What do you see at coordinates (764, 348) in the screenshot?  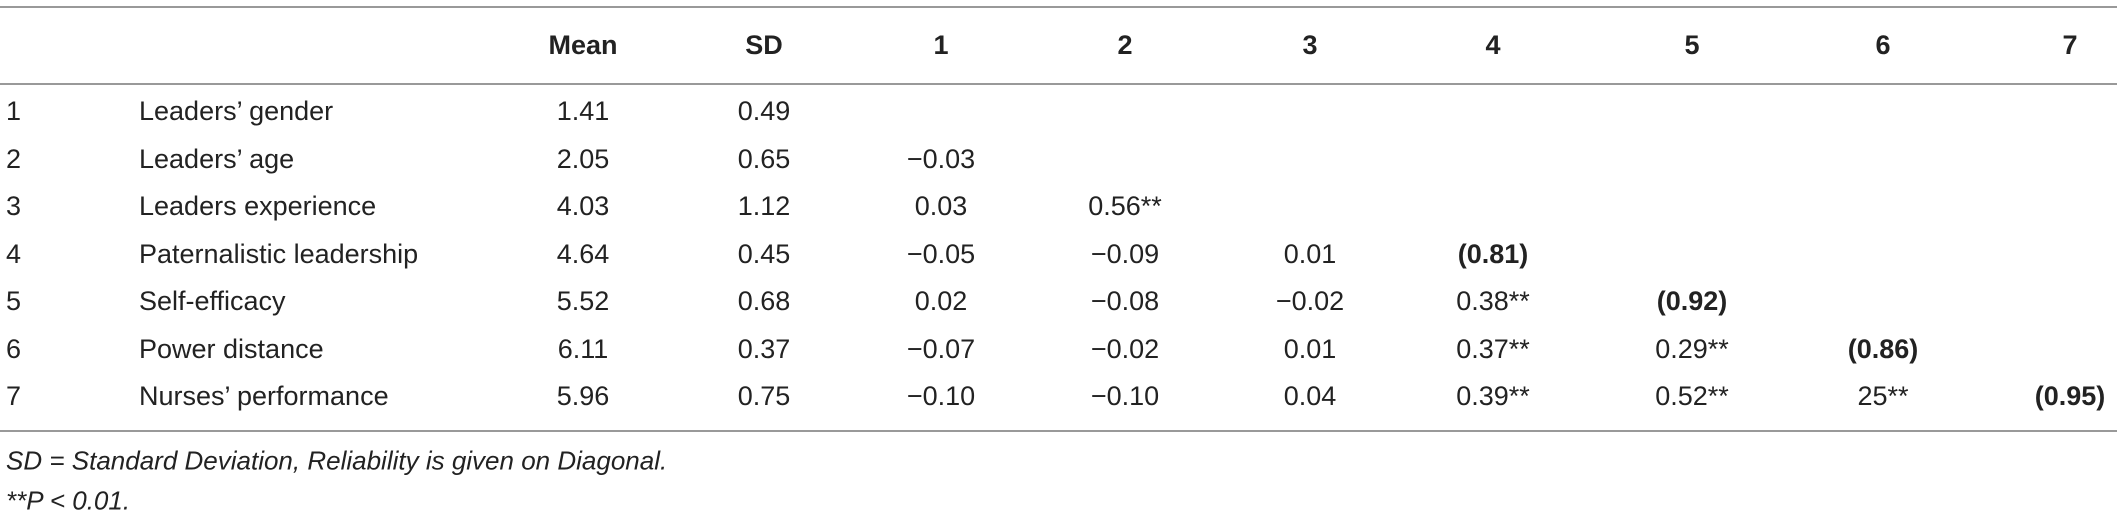 I see `cell-value: 0.37` at bounding box center [764, 348].